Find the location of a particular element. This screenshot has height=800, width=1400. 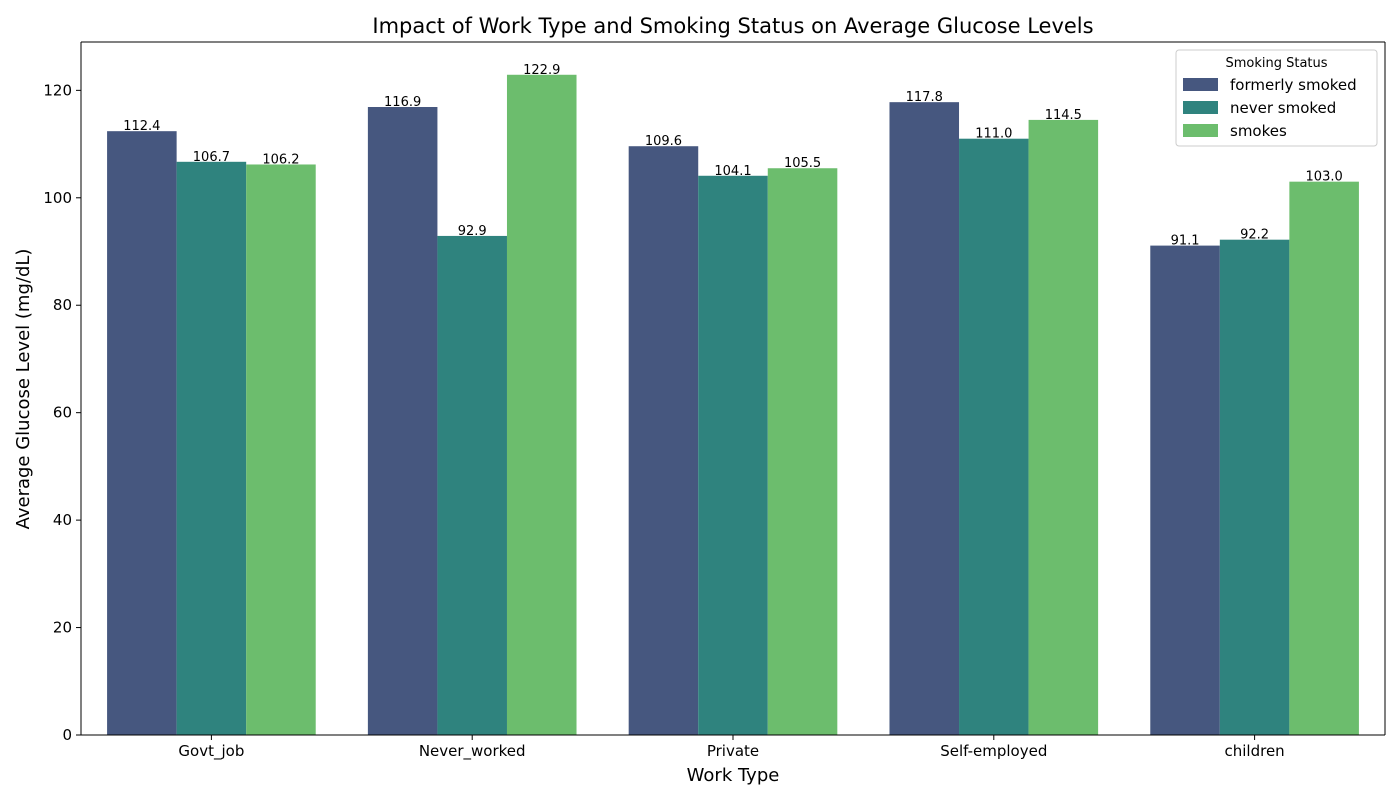

bar-value-label: 103.0 is located at coordinates (1324, 177).